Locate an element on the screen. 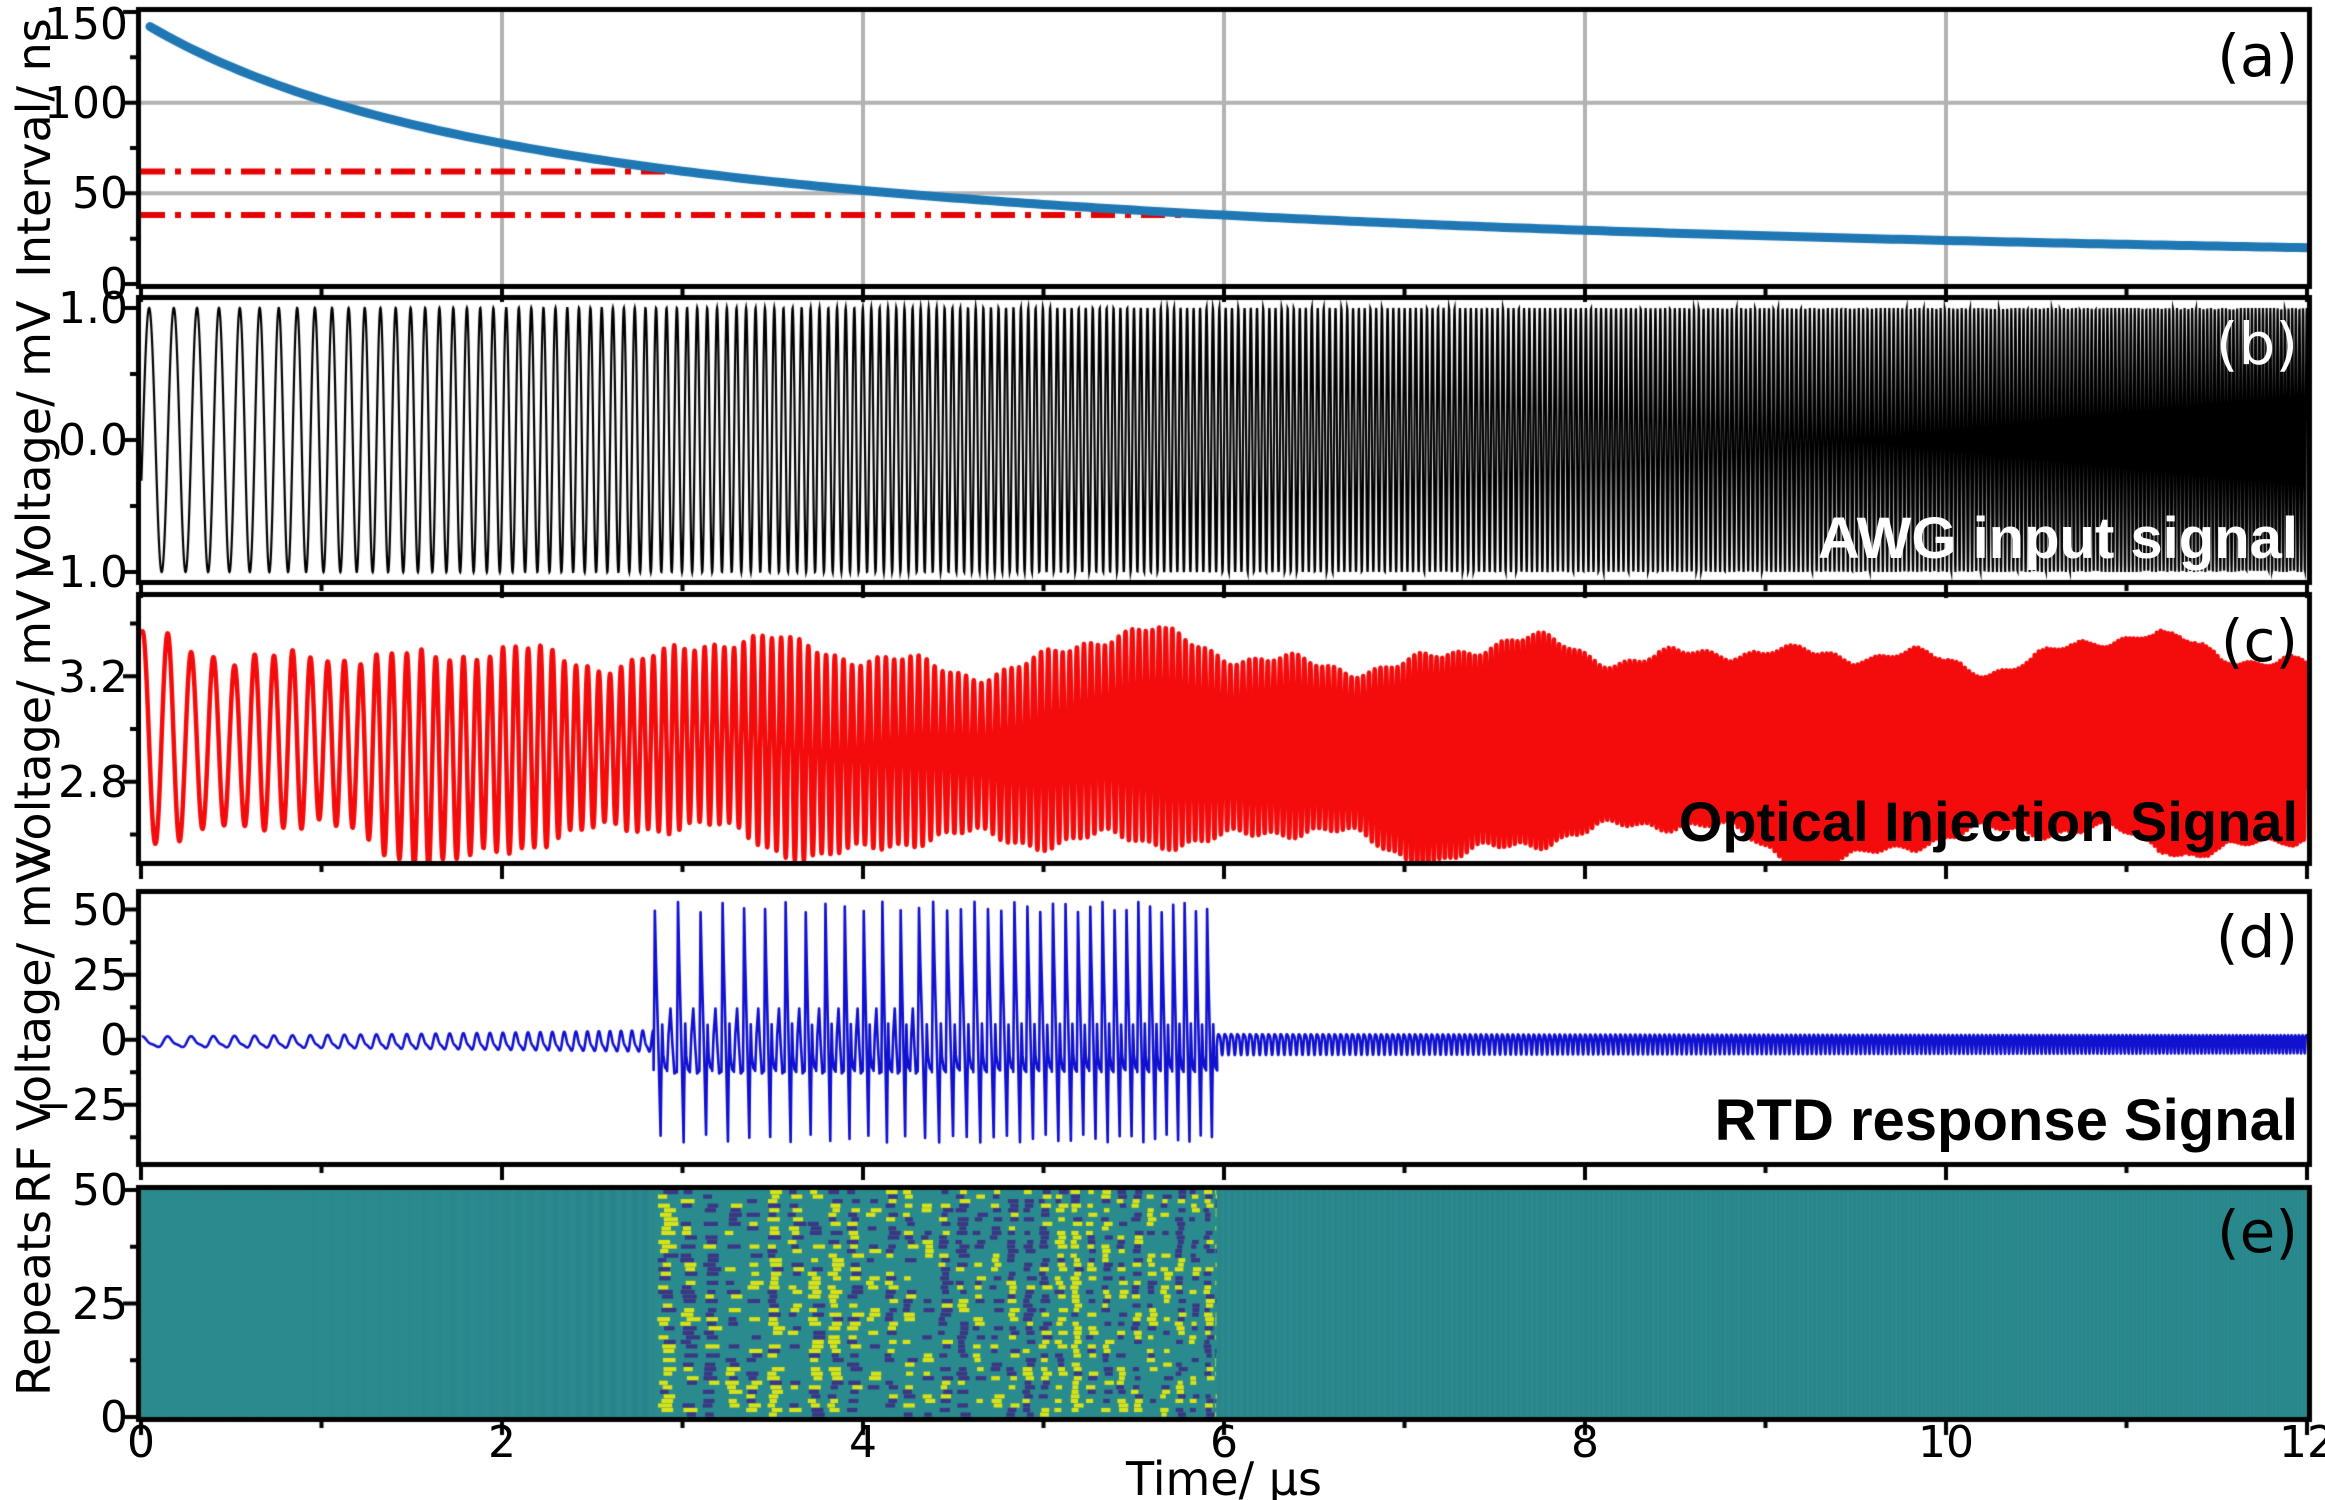 The width and height of the screenshot is (2325, 1500). awg-signal-label: AWG input signal is located at coordinates (2057, 538).